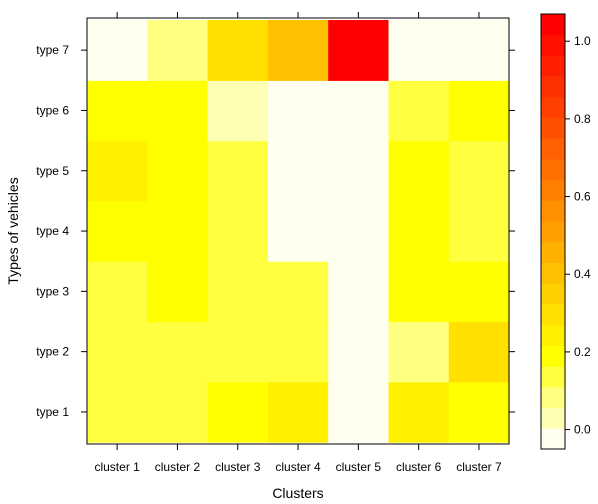 This screenshot has width=598, height=504. Describe the element at coordinates (52, 110) in the screenshot. I see `y-tick-label: type 6` at that location.